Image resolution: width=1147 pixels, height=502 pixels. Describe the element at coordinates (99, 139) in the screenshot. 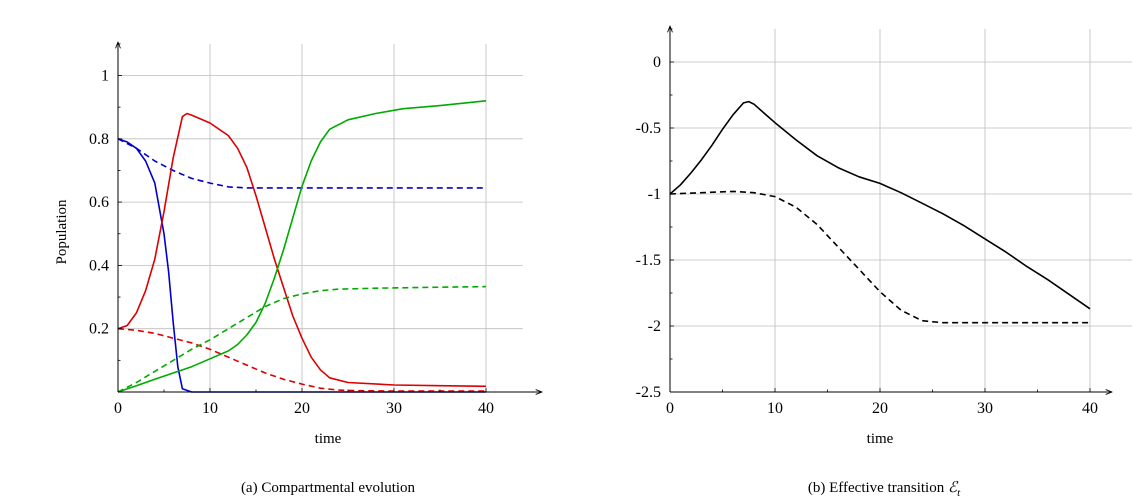

I see `y-tick-label: 0.8` at that location.